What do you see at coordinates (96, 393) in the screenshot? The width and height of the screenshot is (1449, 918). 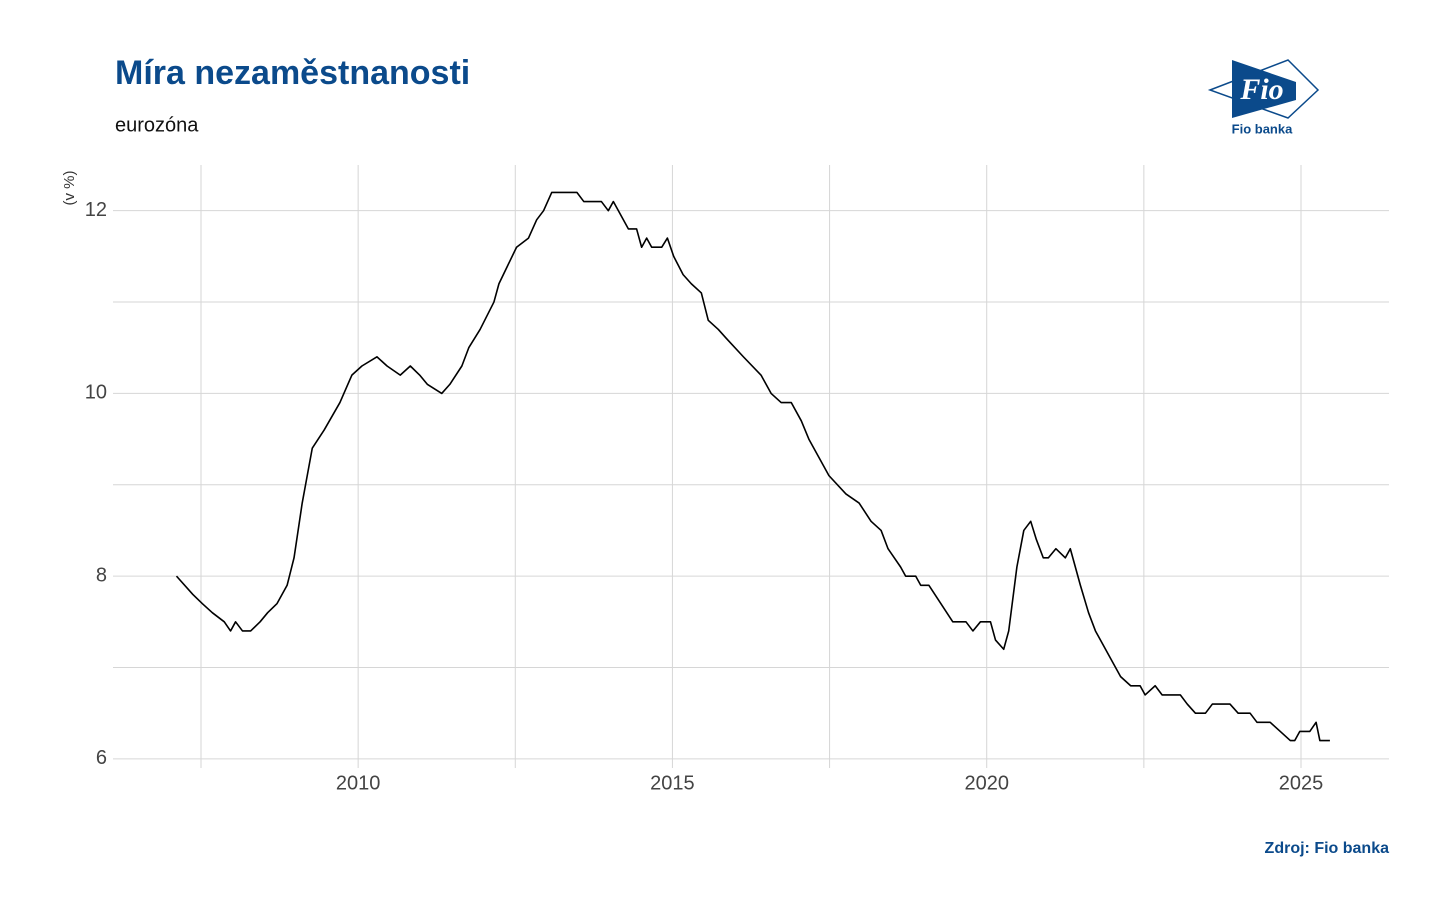 I see `y-tick-label: 10` at bounding box center [96, 393].